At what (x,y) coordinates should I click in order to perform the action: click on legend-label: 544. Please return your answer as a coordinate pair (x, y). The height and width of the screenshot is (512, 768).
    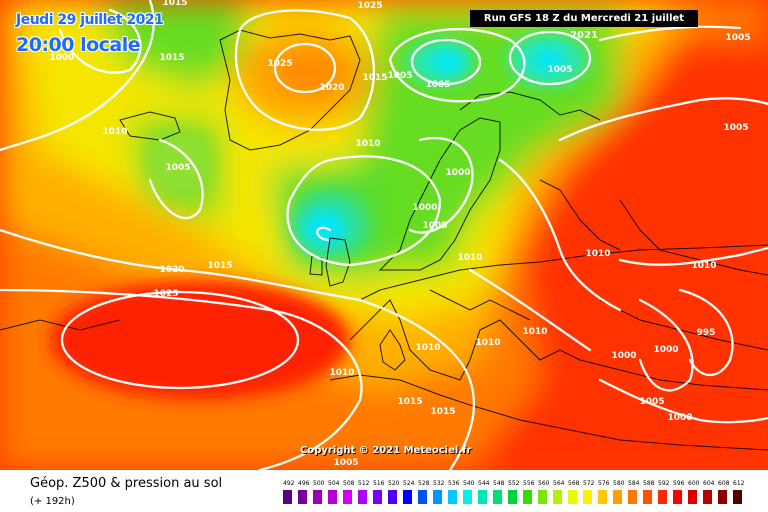
    Looking at the image, I should click on (484, 483).